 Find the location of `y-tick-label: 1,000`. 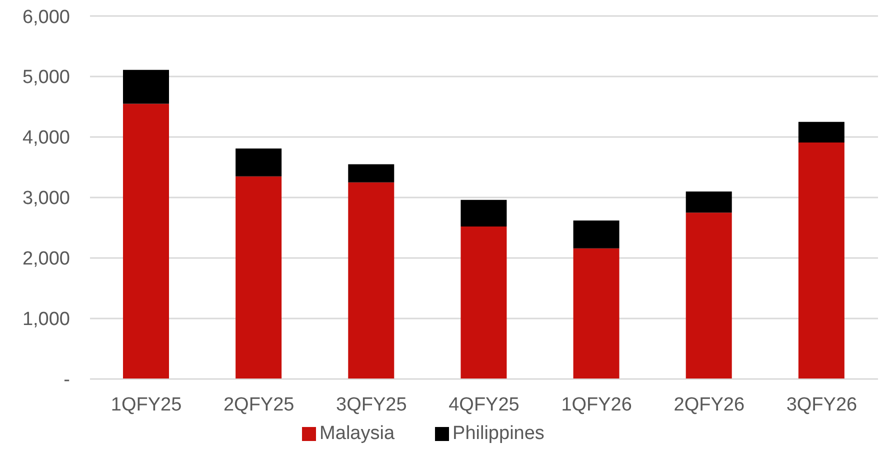

y-tick-label: 1,000 is located at coordinates (46, 319).